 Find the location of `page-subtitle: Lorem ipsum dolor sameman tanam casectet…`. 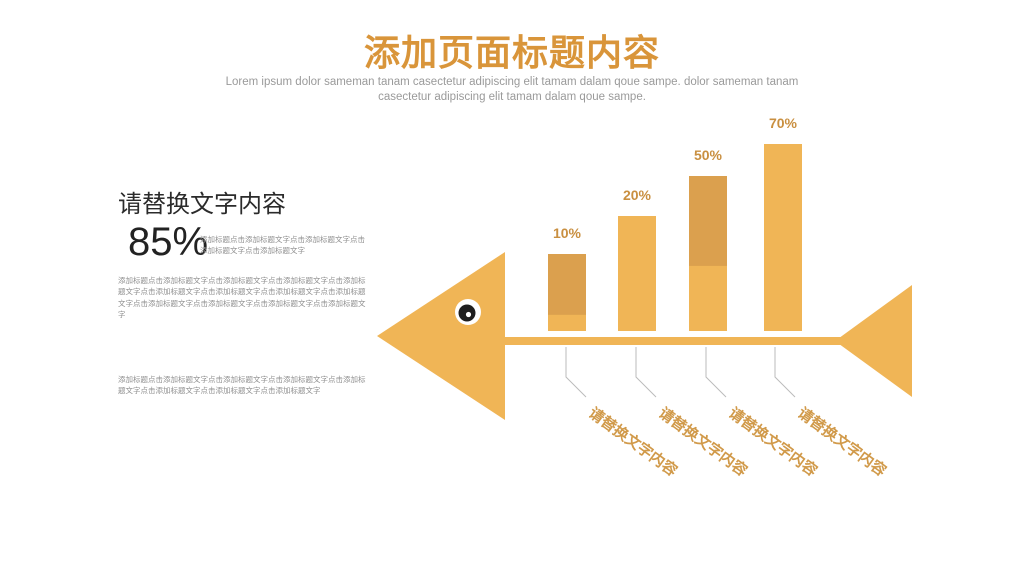

page-subtitle: Lorem ipsum dolor sameman tanam casectet… is located at coordinates (512, 89).